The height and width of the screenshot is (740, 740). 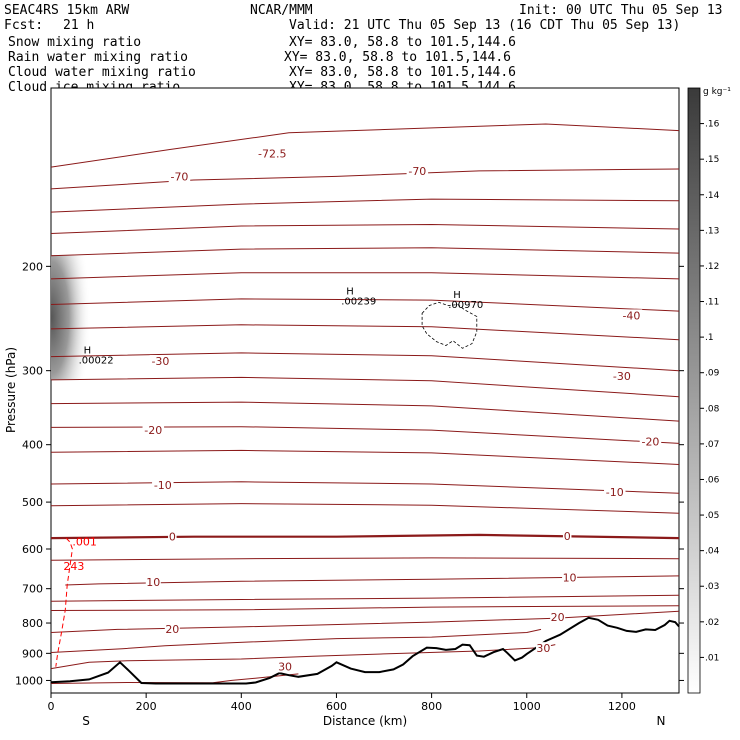 I want to click on contour-label: 30, so click(x=285, y=666).